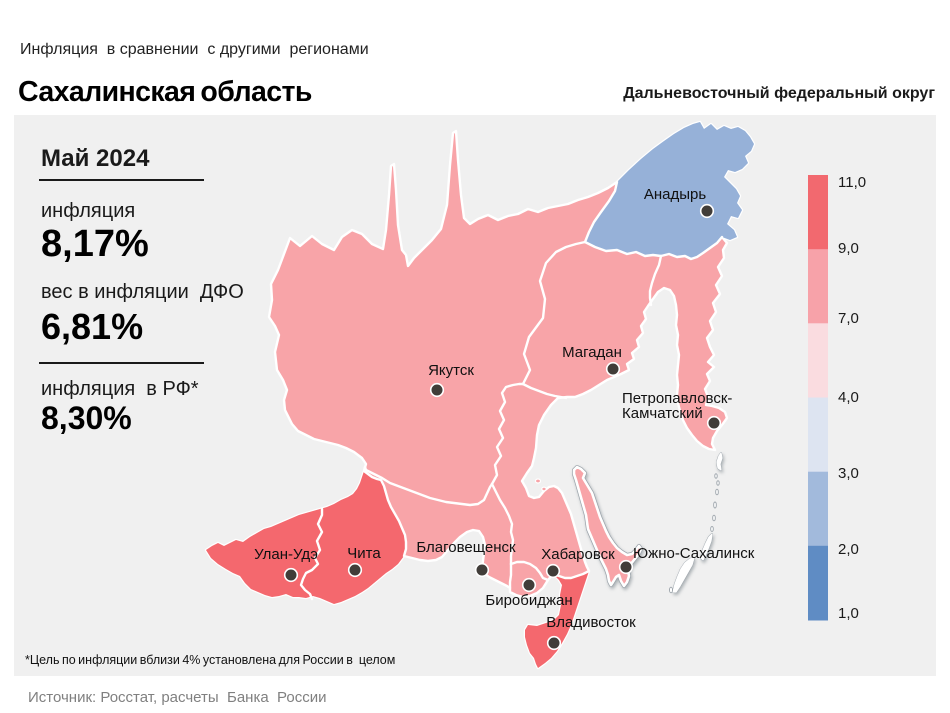  What do you see at coordinates (852, 182) in the screenshot?
I see `svg-text: 11,0` at bounding box center [852, 182].